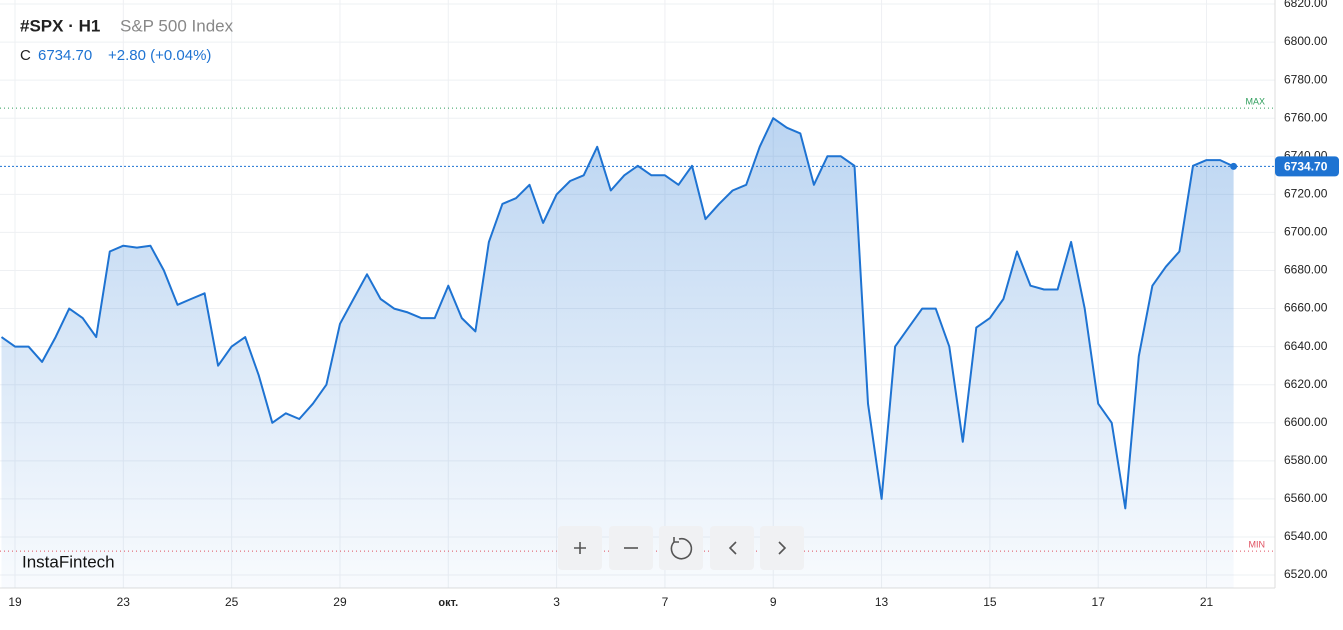 Image resolution: width=1343 pixels, height=630 pixels. Describe the element at coordinates (15, 602) in the screenshot. I see `x-tick-label: 19` at that location.